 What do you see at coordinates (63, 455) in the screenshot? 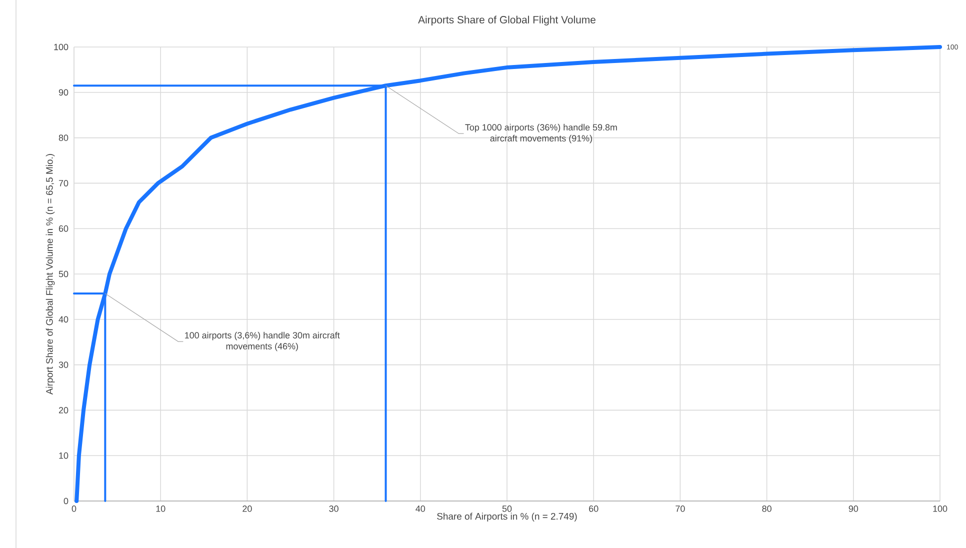
I see `y-tick-label: 10` at bounding box center [63, 455].